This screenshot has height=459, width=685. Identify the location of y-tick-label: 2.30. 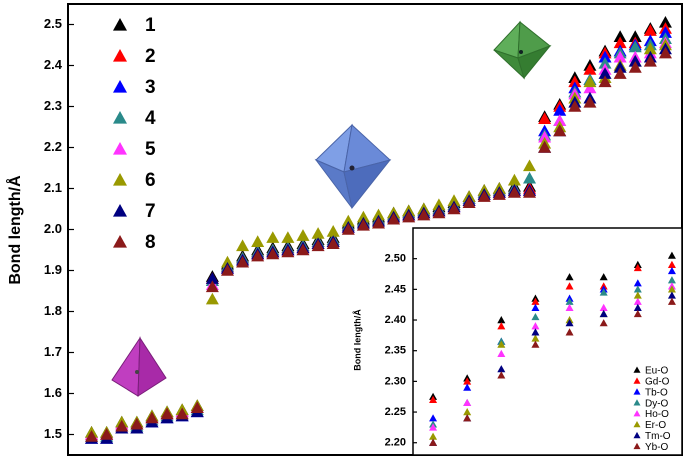
(395, 381).